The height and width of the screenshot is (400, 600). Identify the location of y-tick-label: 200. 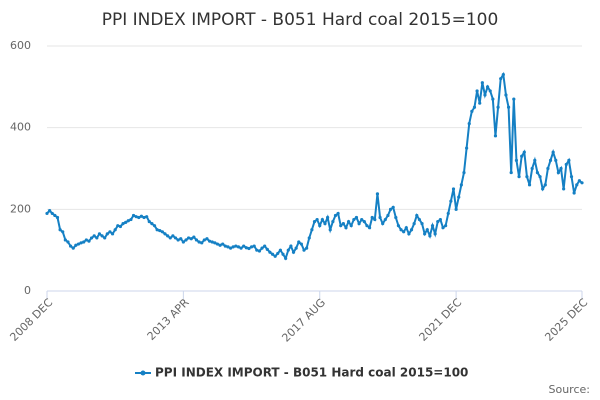
(20, 208).